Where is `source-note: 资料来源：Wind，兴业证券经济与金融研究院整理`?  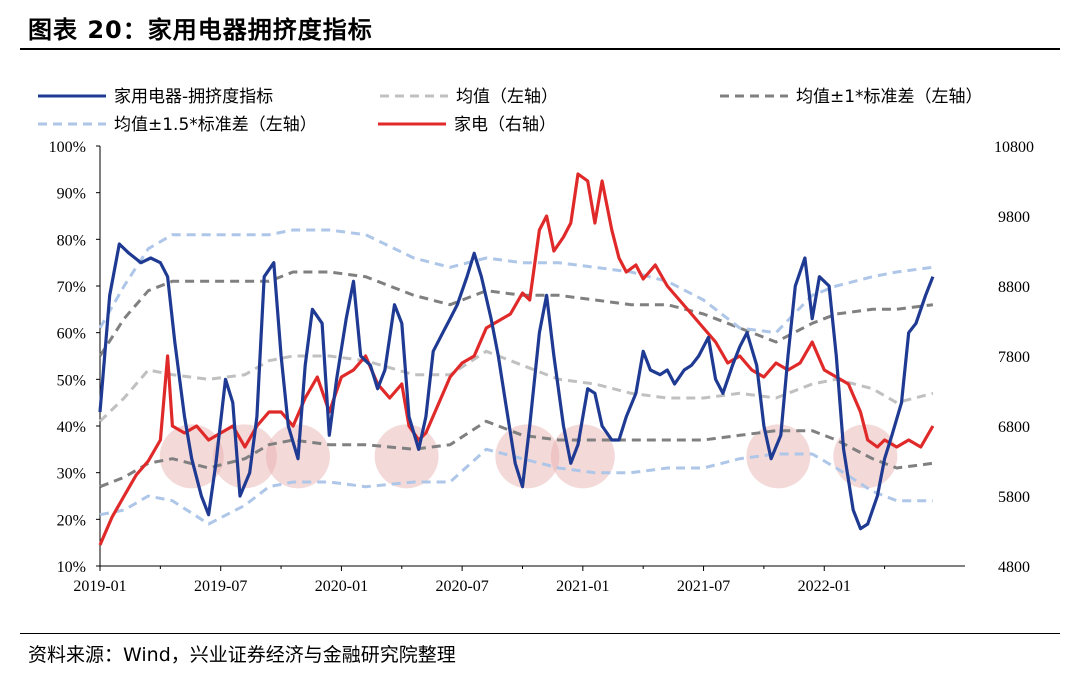
source-note: 资料来源：Wind，兴业证券经济与金融研究院整理 is located at coordinates (242, 655).